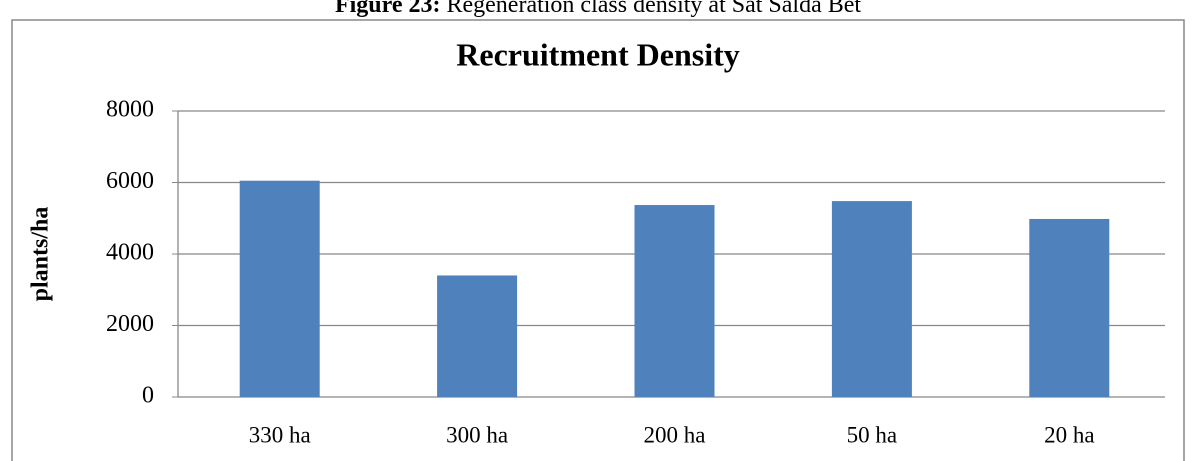  What do you see at coordinates (130, 110) in the screenshot?
I see `y-tick-label: 8000` at bounding box center [130, 110].